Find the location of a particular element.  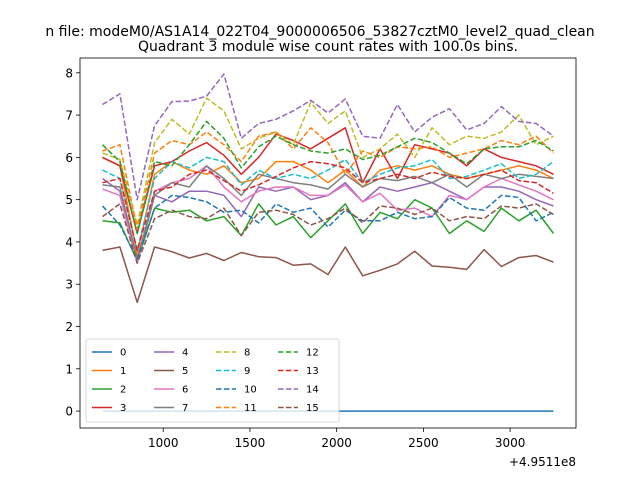

legend-label-14: 14 is located at coordinates (312, 390).